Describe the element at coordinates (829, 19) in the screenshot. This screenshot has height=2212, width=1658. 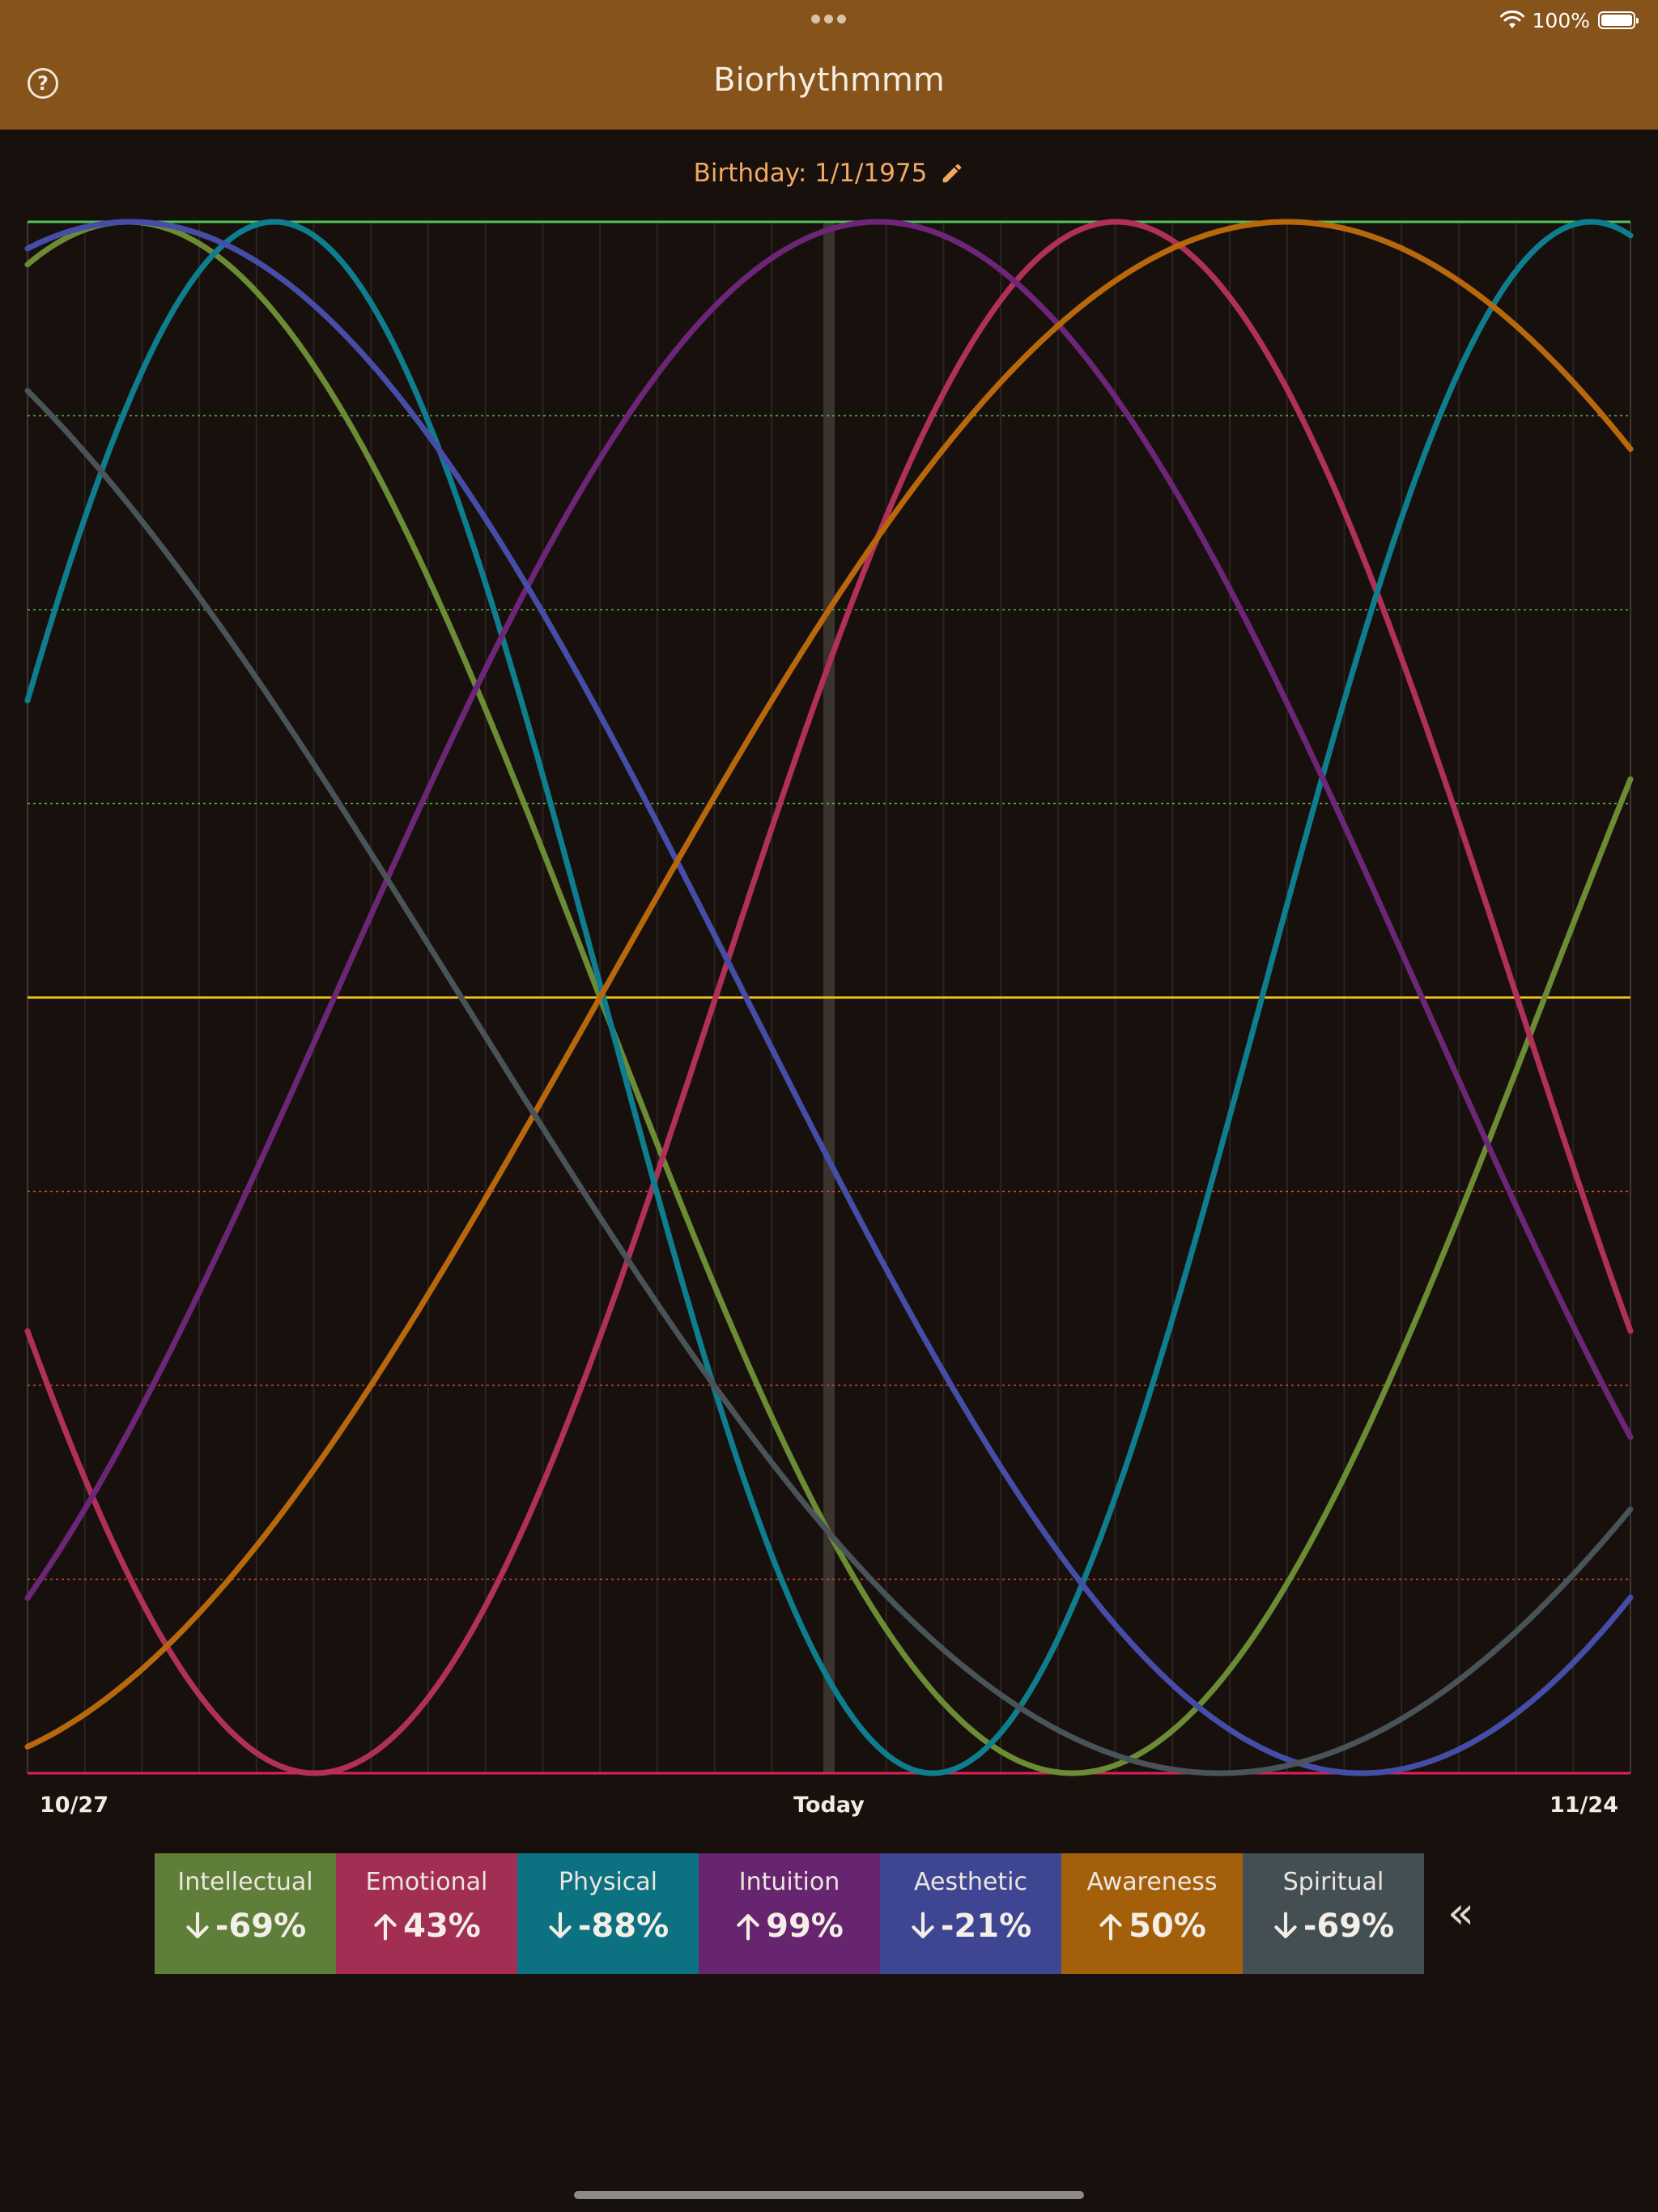
I see `multitasking-dots-icon` at that location.